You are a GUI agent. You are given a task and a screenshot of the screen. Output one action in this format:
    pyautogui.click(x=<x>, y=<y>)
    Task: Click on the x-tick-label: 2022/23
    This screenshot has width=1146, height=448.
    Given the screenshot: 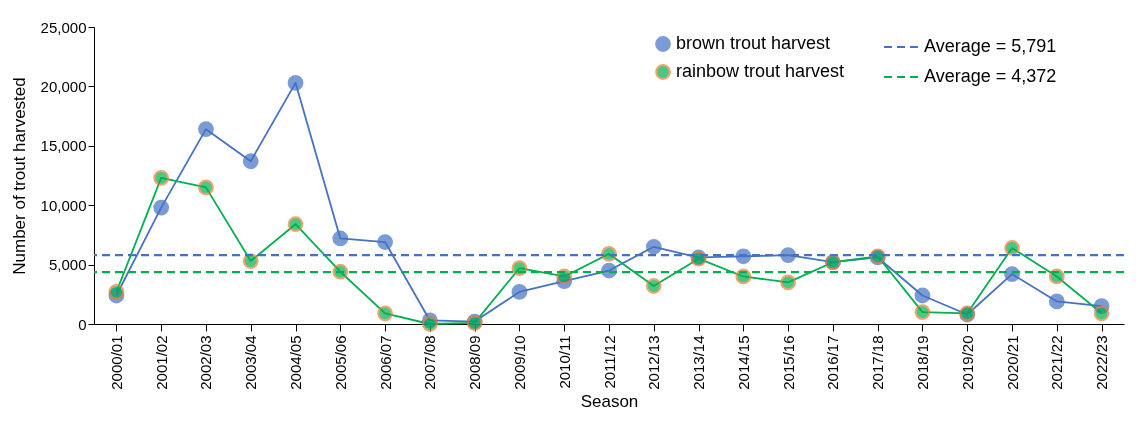 What is the action you would take?
    pyautogui.click(x=1102, y=362)
    